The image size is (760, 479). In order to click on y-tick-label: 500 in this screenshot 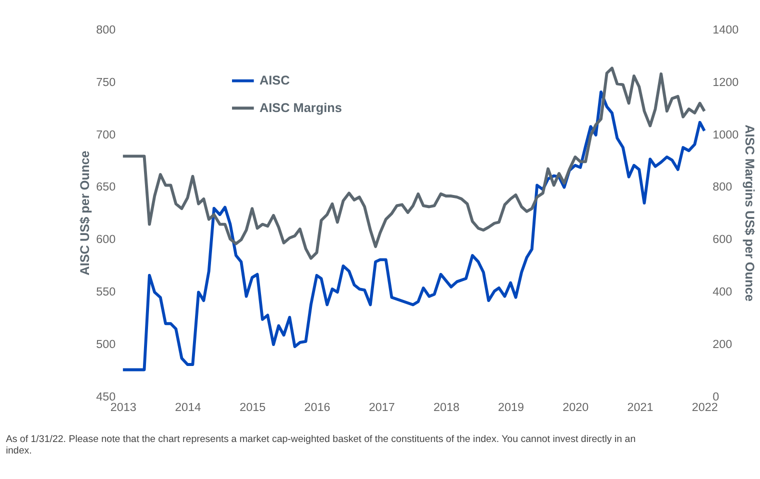, I will do `click(106, 344)`.